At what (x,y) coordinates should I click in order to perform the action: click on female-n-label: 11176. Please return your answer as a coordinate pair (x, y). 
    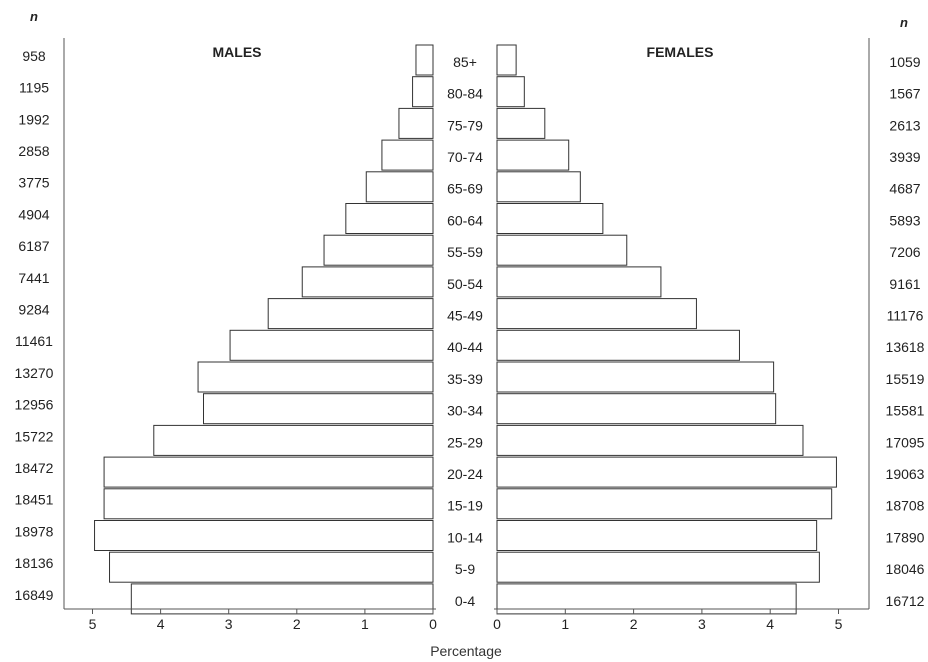
    Looking at the image, I should click on (905, 315).